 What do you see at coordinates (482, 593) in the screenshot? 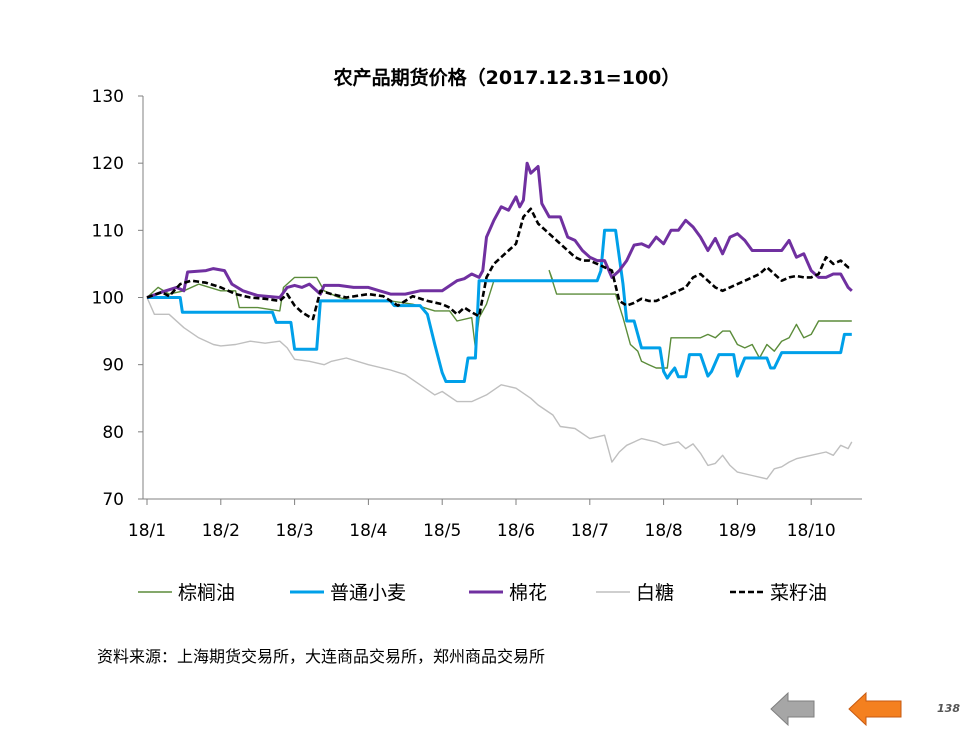
I see `legend: 棕榈油 普通小麦 棉花 白糖 菜籽油` at bounding box center [482, 593].